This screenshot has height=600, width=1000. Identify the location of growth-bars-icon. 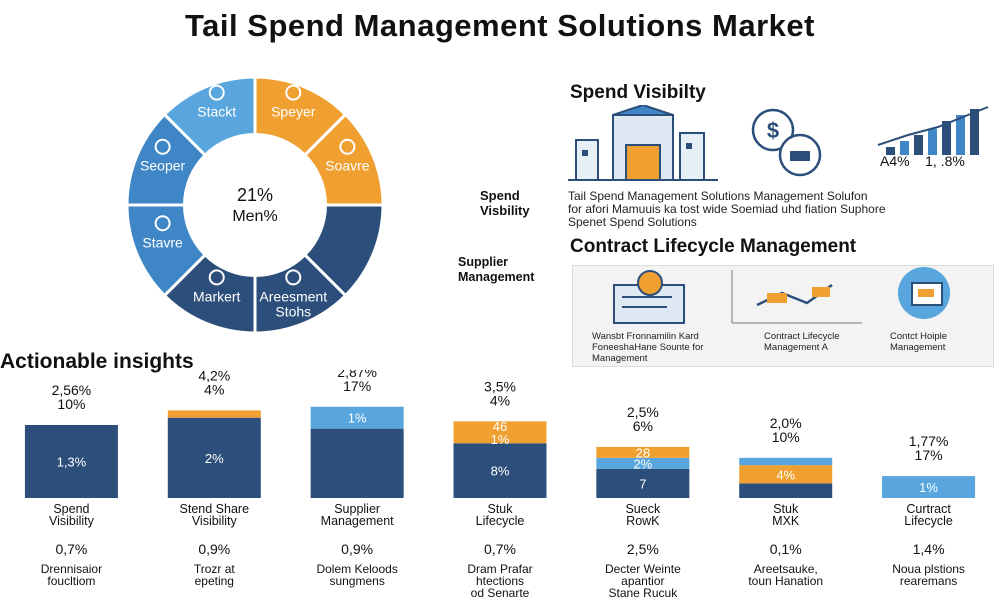
(933, 130).